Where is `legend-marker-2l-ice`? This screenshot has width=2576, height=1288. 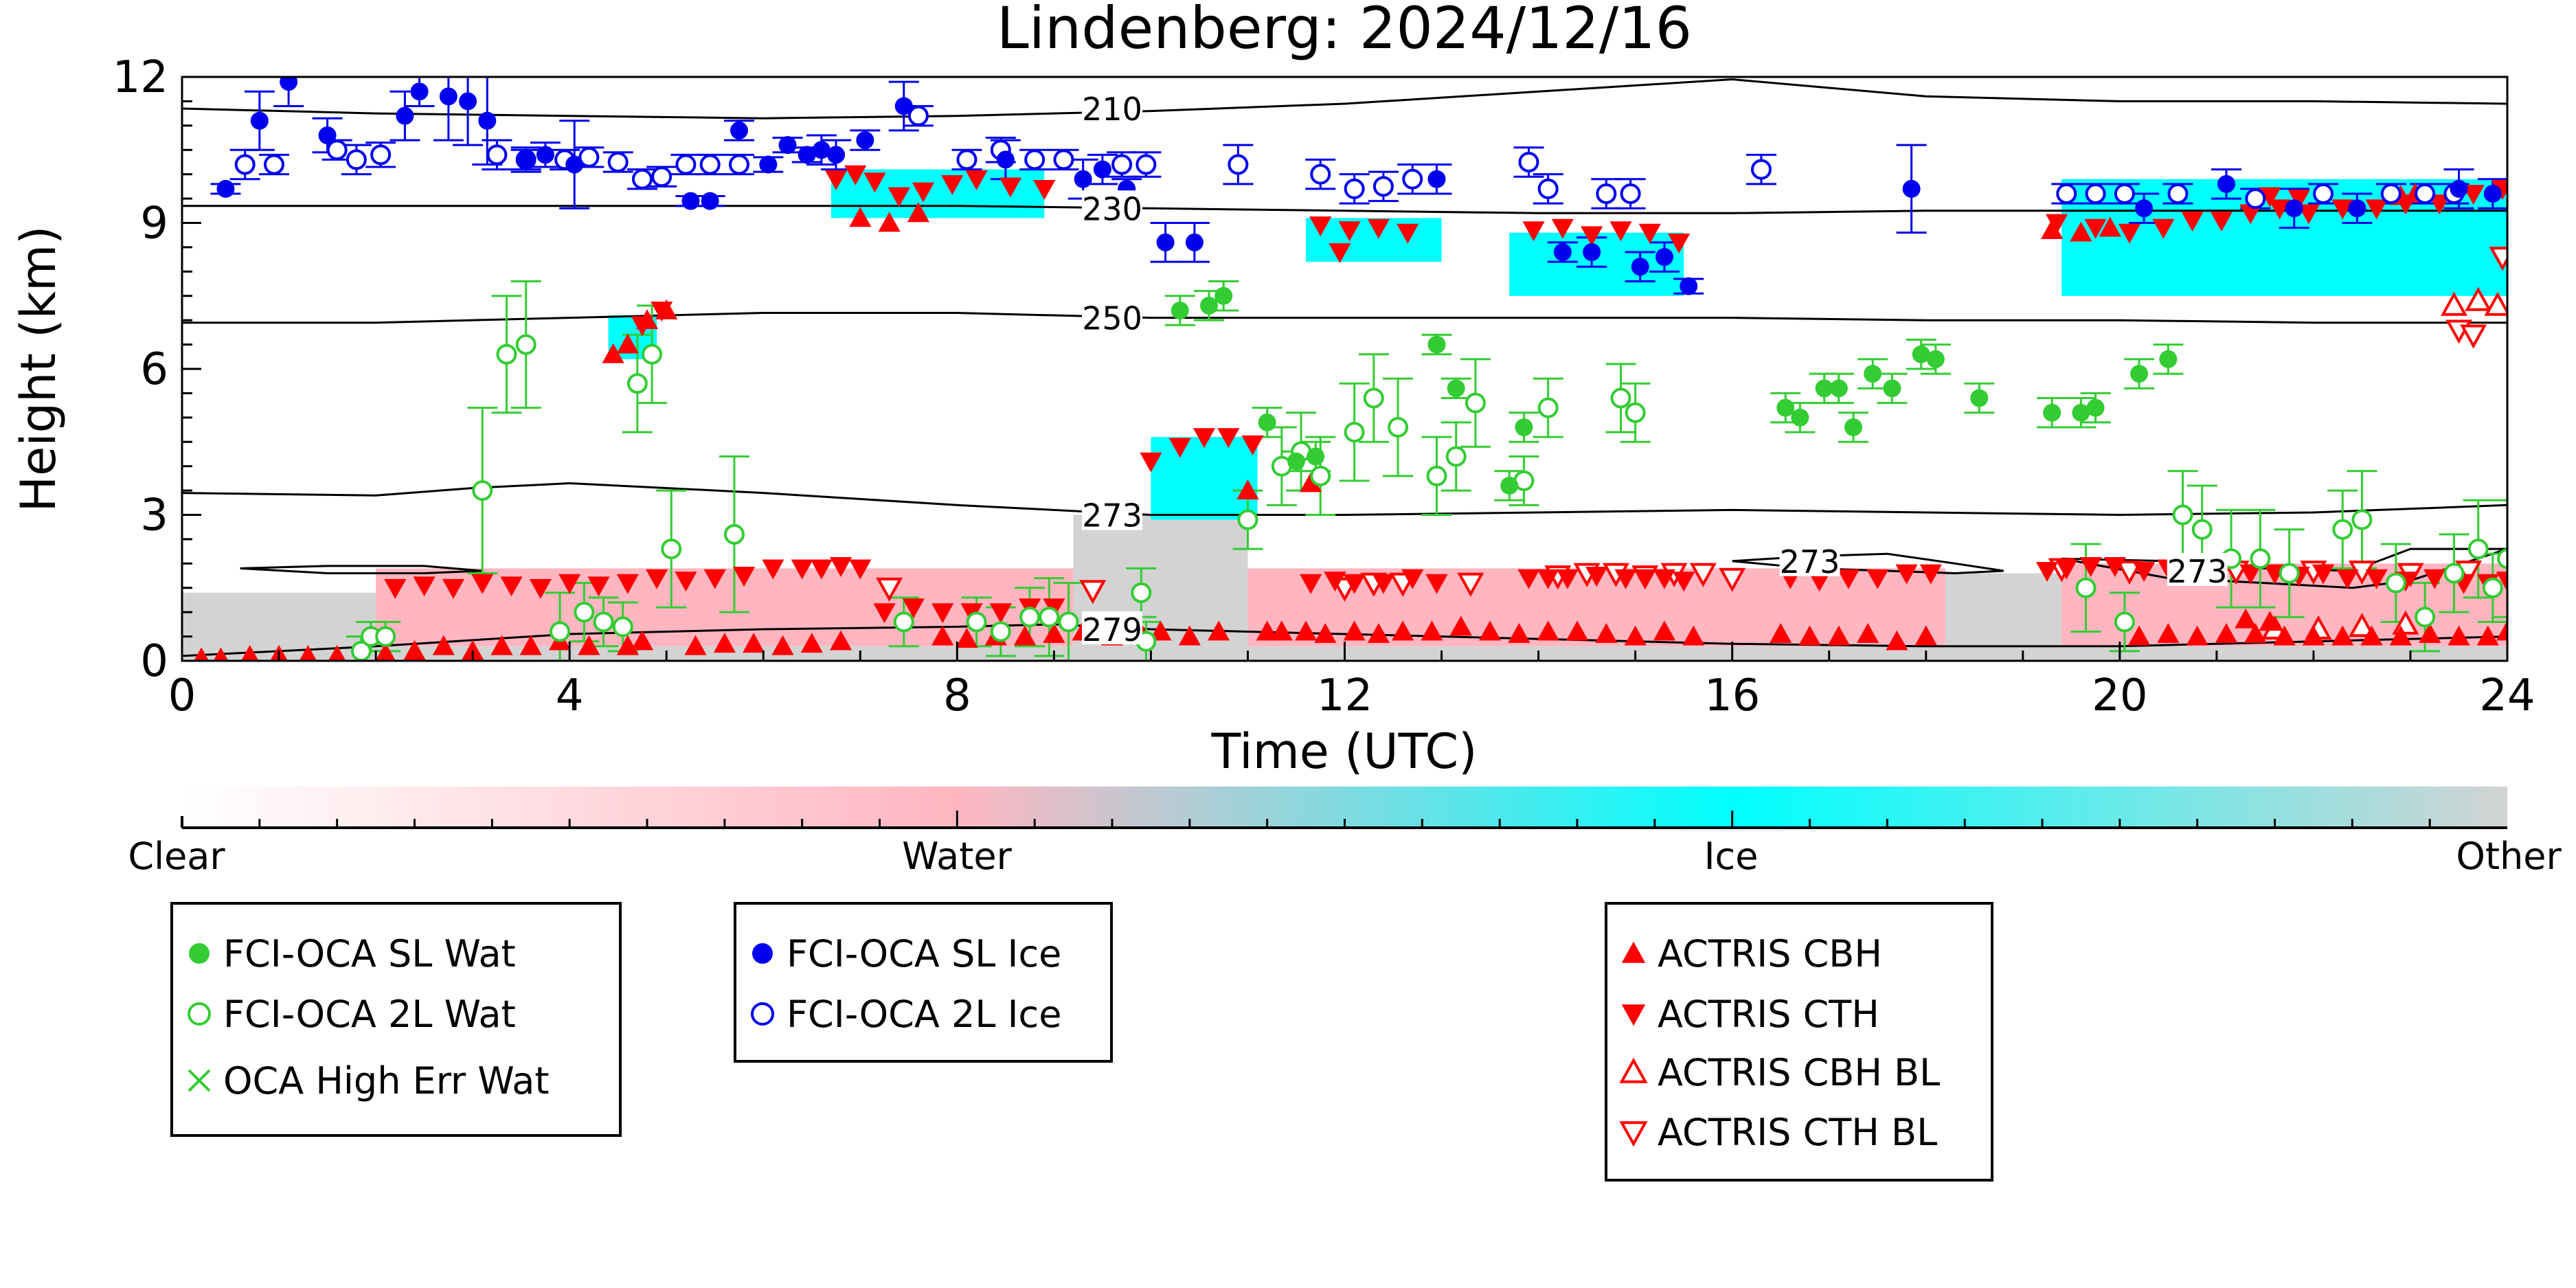
legend-marker-2l-ice is located at coordinates (762, 1014).